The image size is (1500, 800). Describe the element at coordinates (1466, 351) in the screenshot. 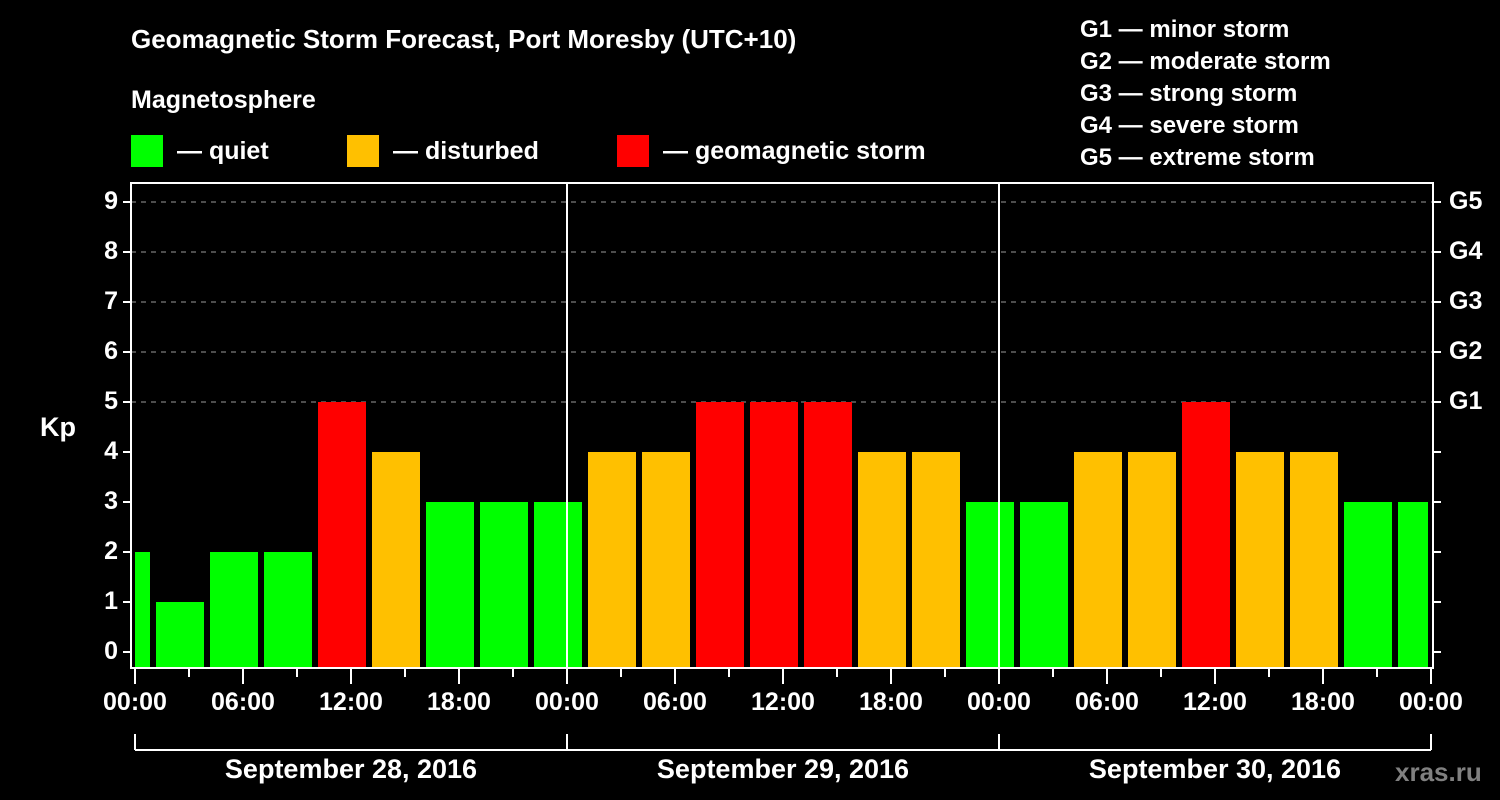

I see `g-tick-label: G2` at that location.